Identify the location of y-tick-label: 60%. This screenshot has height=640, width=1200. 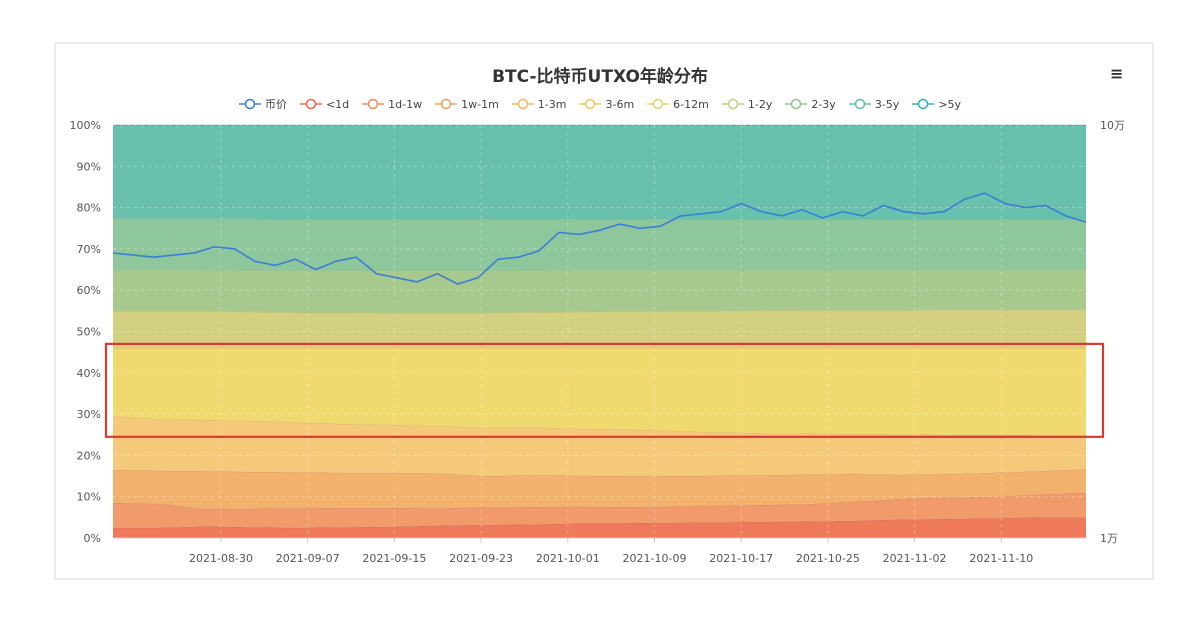
(89, 290).